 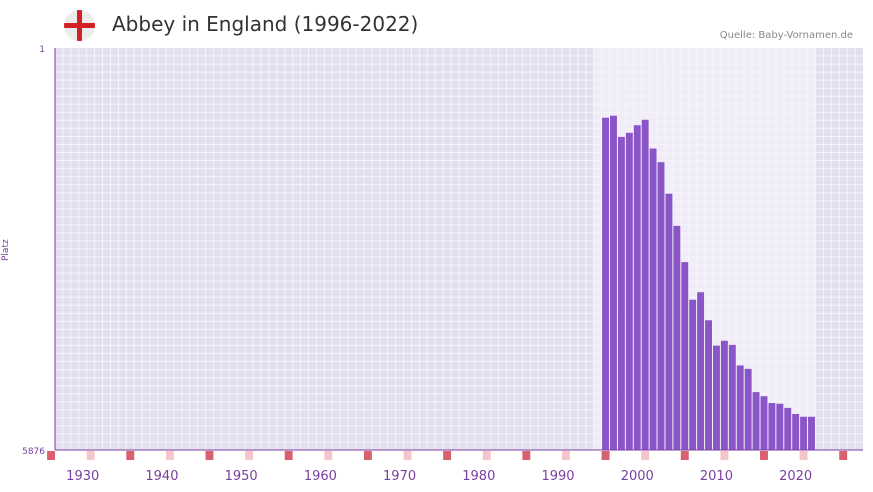 What do you see at coordinates (130, 455) in the screenshot?
I see `decade-marker-1936` at bounding box center [130, 455].